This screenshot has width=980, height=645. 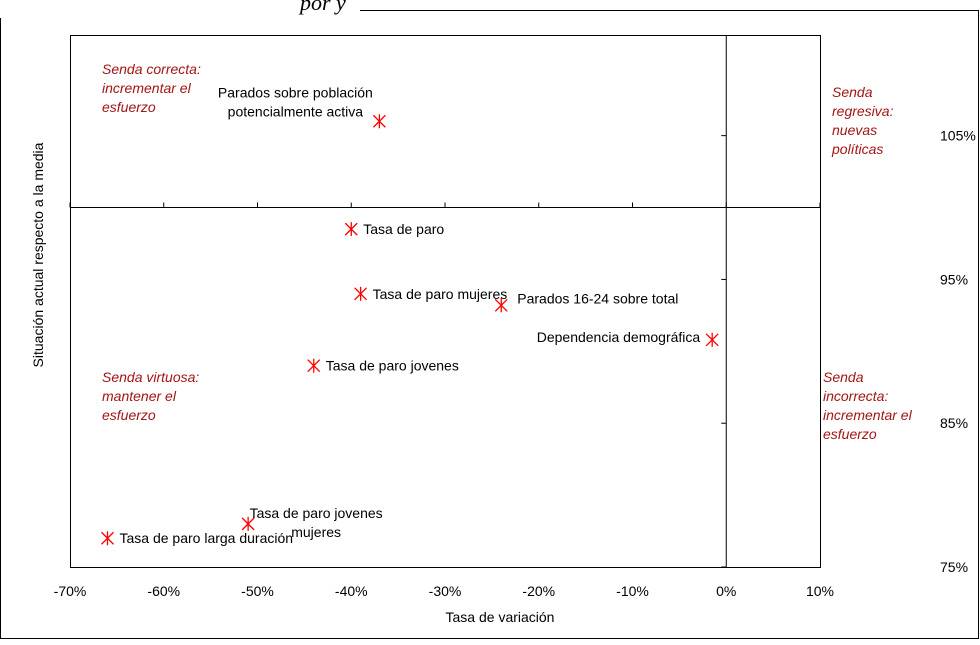 I want to click on quadrant-label-top-left: esfuerzo, so click(x=129, y=107).